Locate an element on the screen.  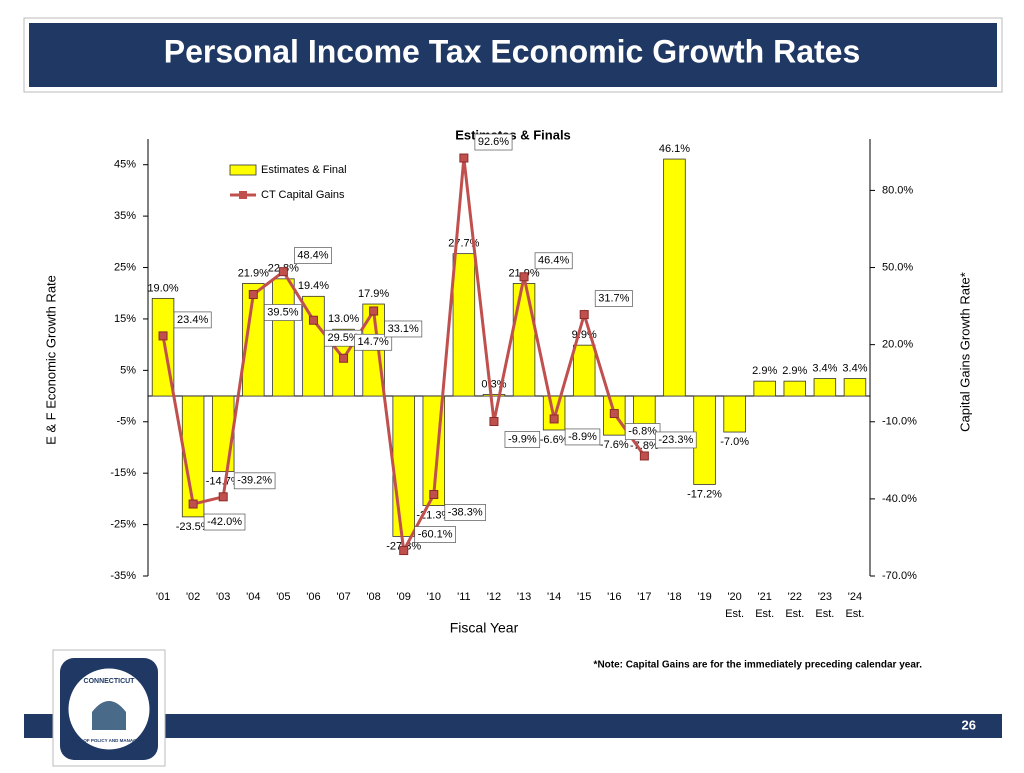
x-tick-label: '15 is located at coordinates (584, 597).